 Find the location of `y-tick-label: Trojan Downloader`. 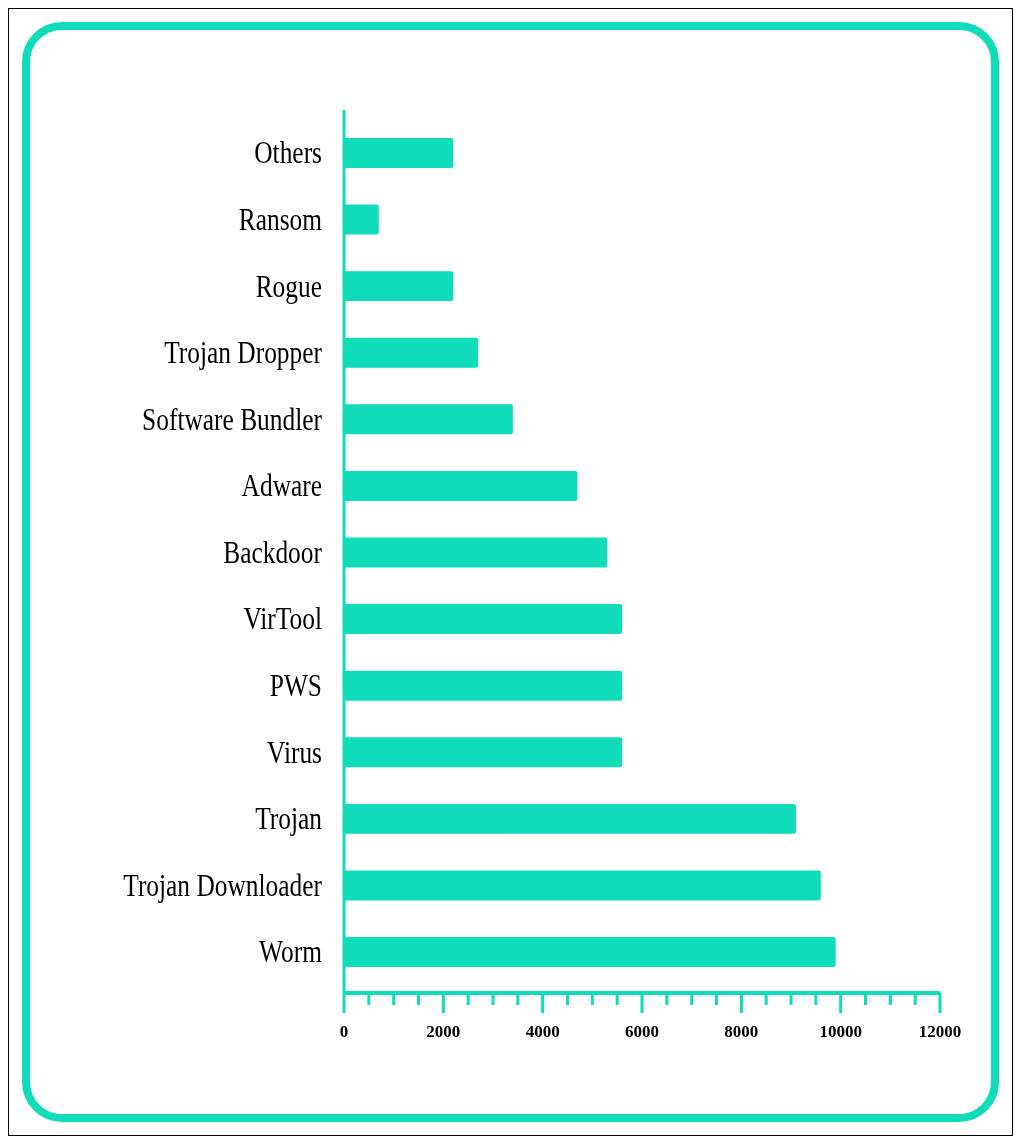

y-tick-label: Trojan Downloader is located at coordinates (223, 885).